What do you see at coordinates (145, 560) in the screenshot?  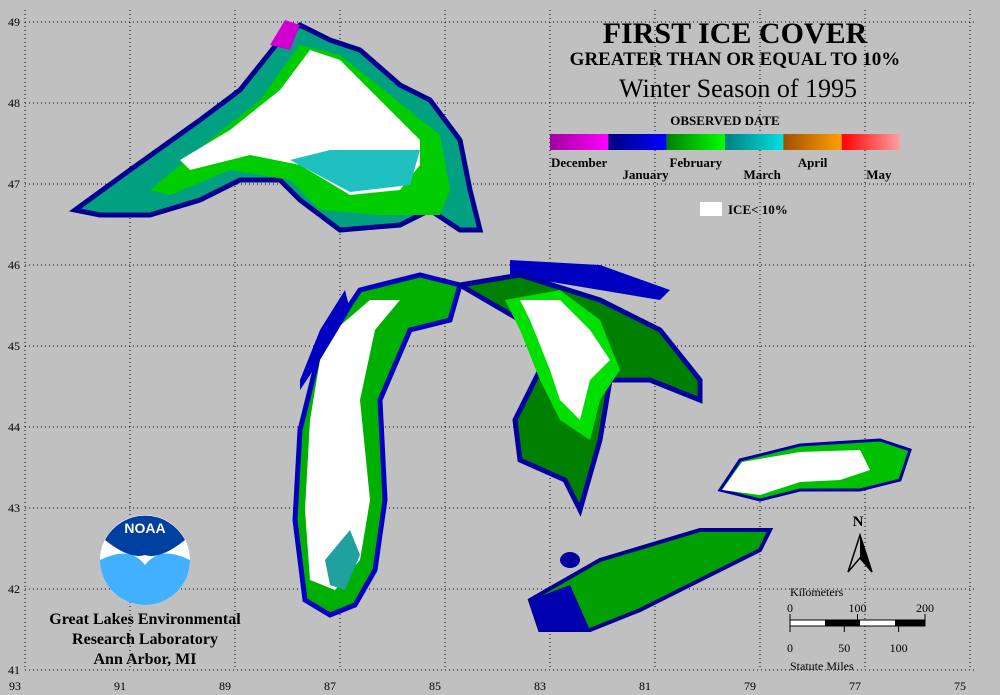 I see `noaa-logo: NOAA` at bounding box center [145, 560].